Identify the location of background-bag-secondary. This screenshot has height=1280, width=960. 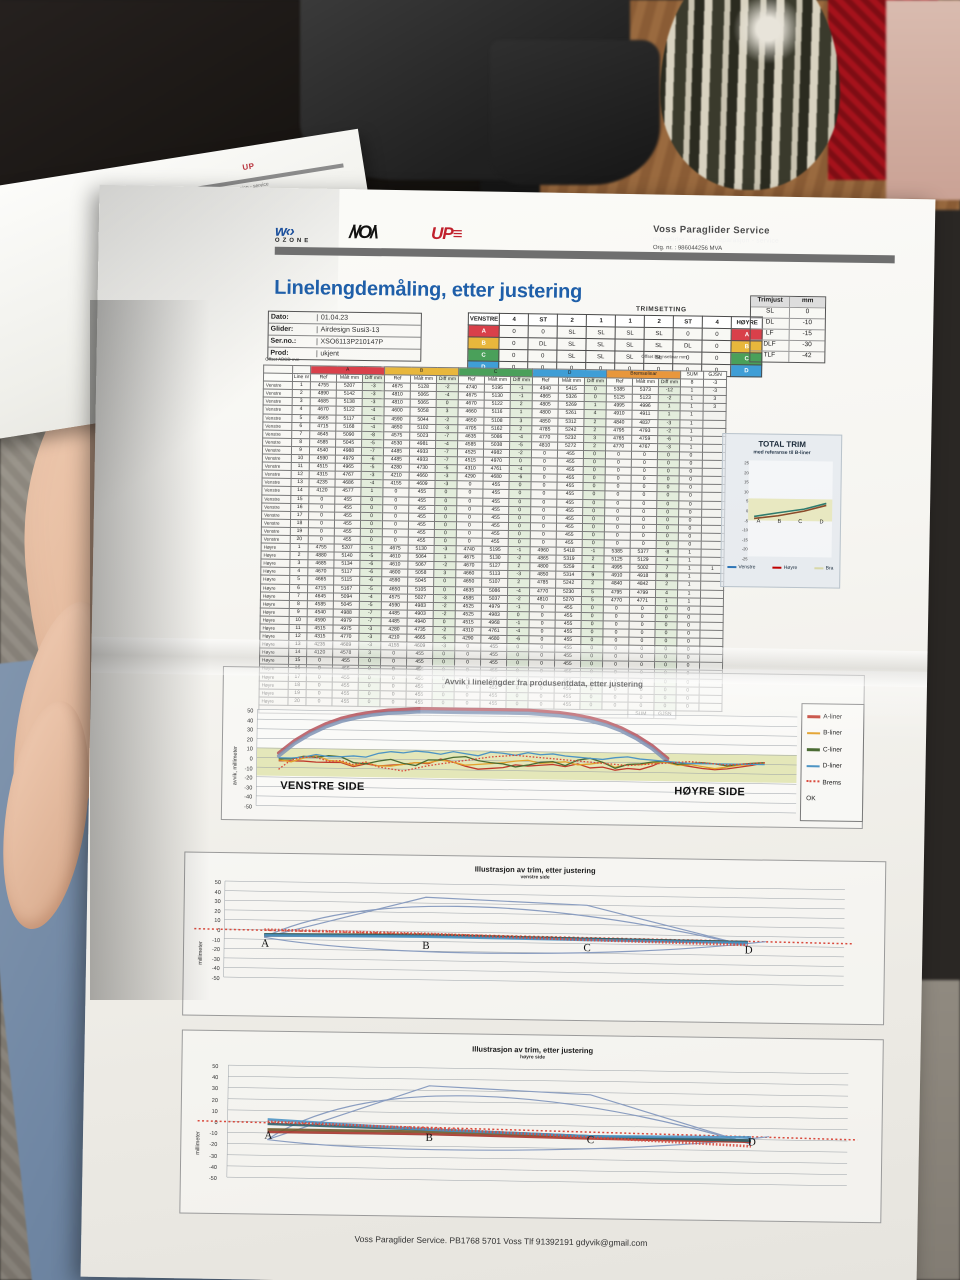
(575, 112).